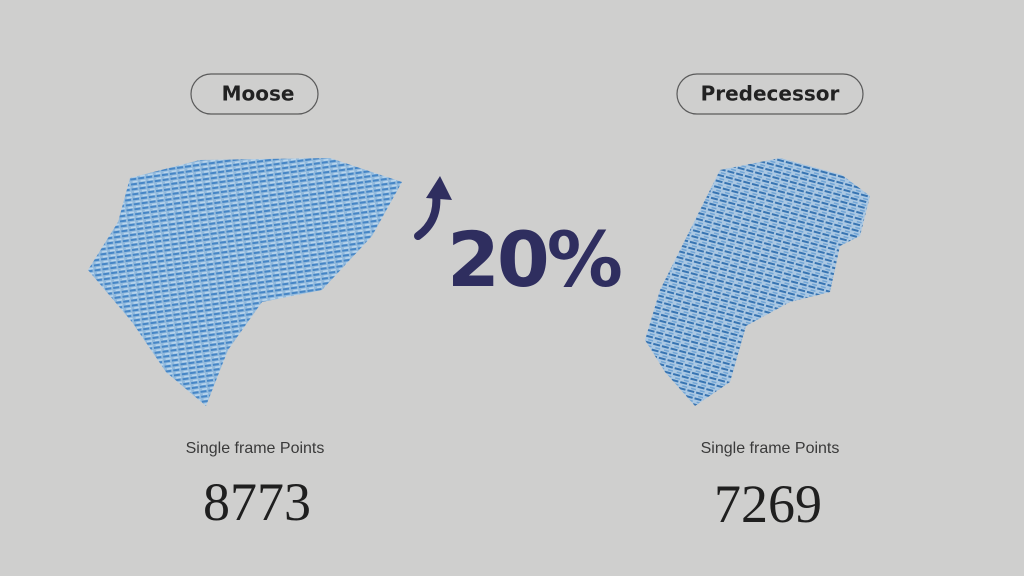 This screenshot has height=576, width=1024. What do you see at coordinates (768, 504) in the screenshot?
I see `point-count: 7269` at bounding box center [768, 504].